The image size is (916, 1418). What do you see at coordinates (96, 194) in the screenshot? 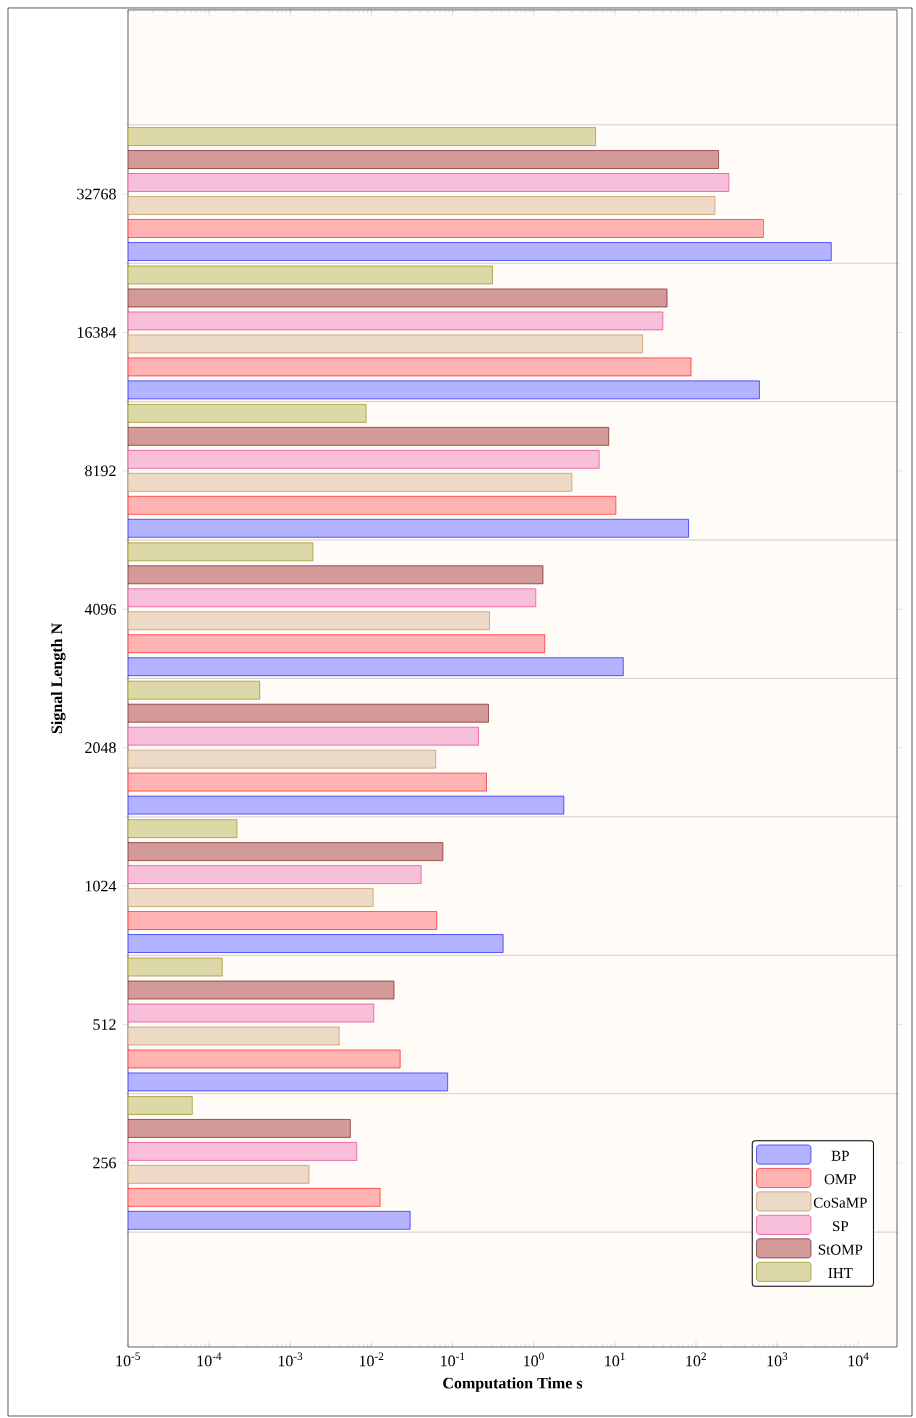
I see `y-tick-label: 32768` at bounding box center [96, 194].